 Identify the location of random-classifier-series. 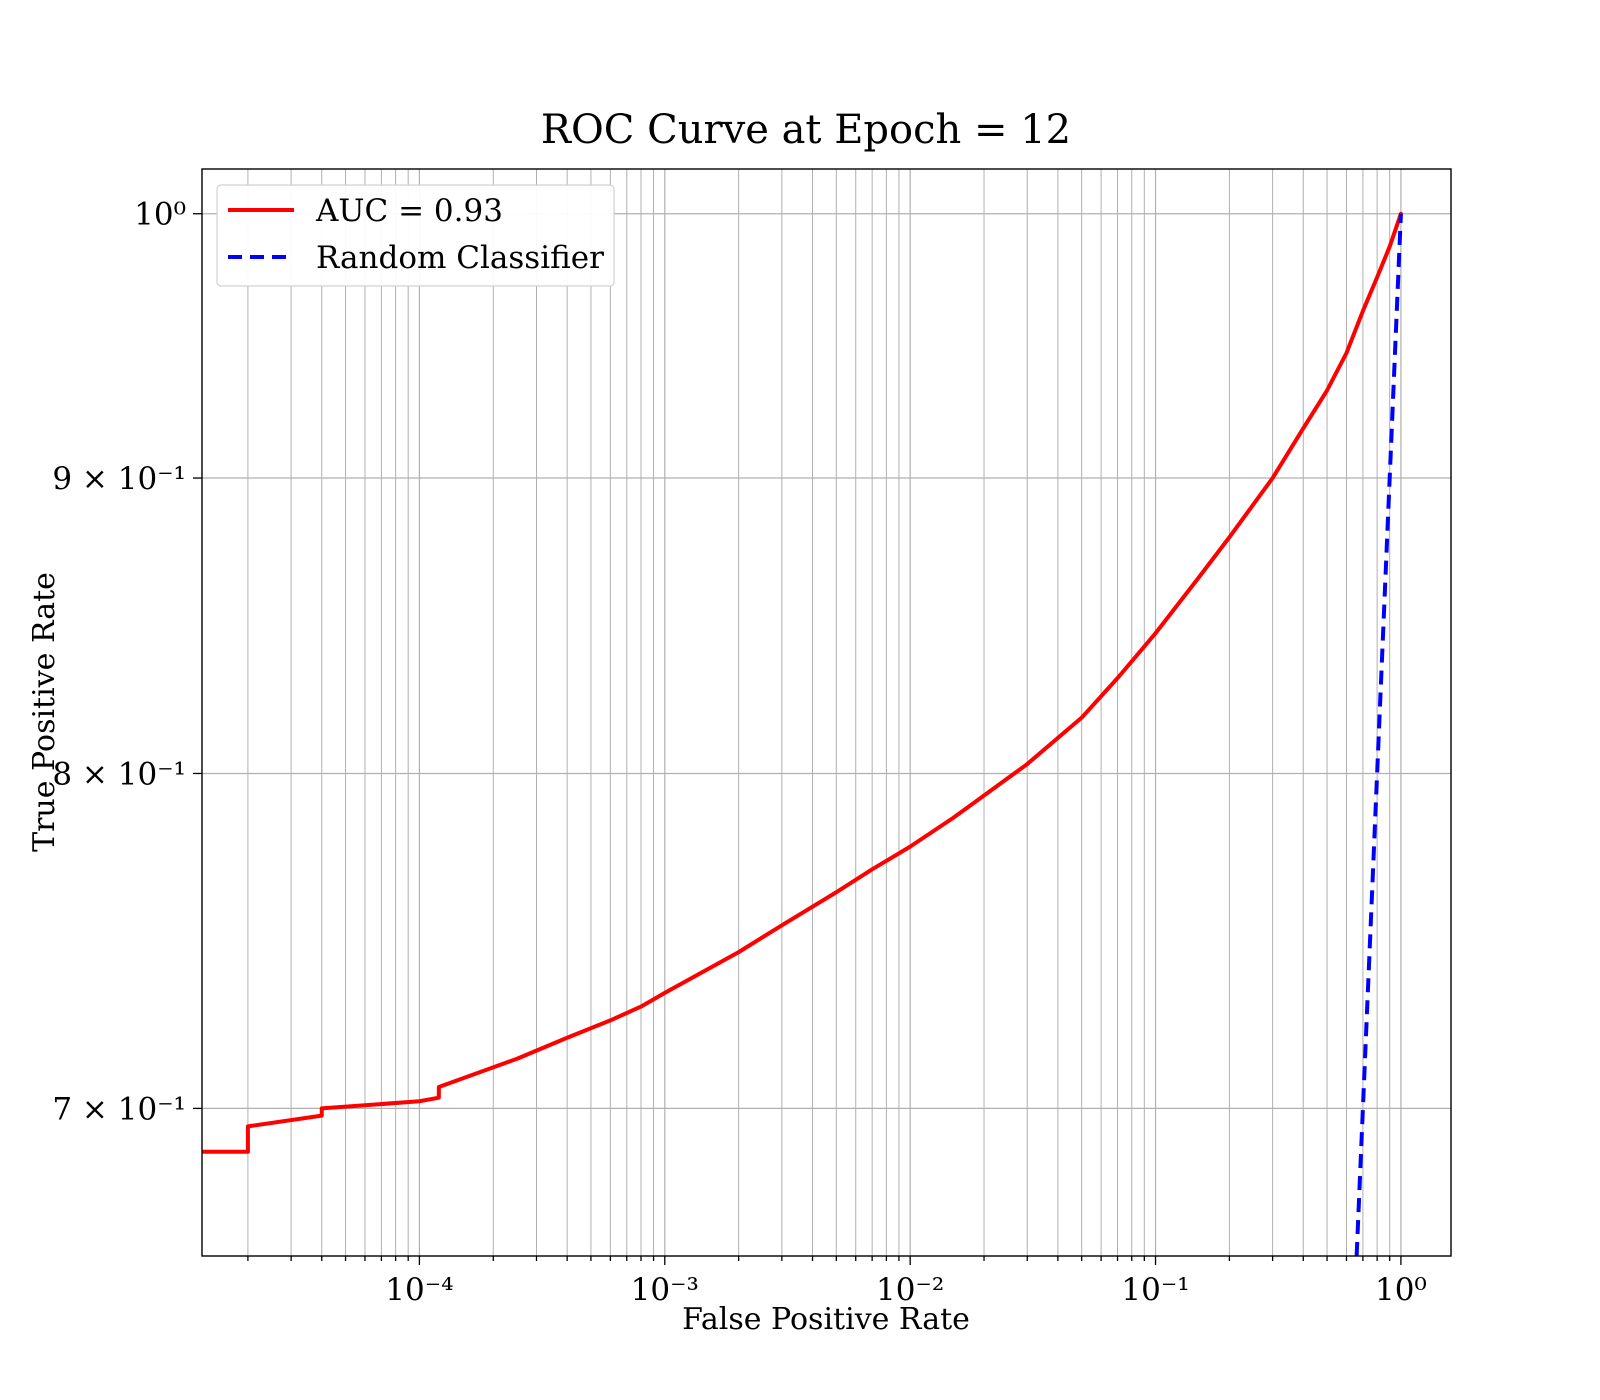
(1378, 734).